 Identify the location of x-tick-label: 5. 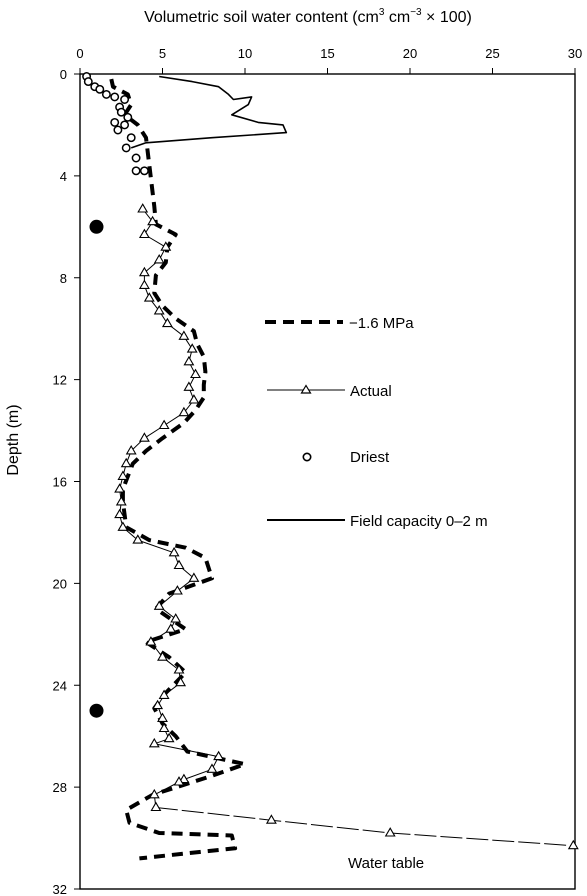
(162, 53).